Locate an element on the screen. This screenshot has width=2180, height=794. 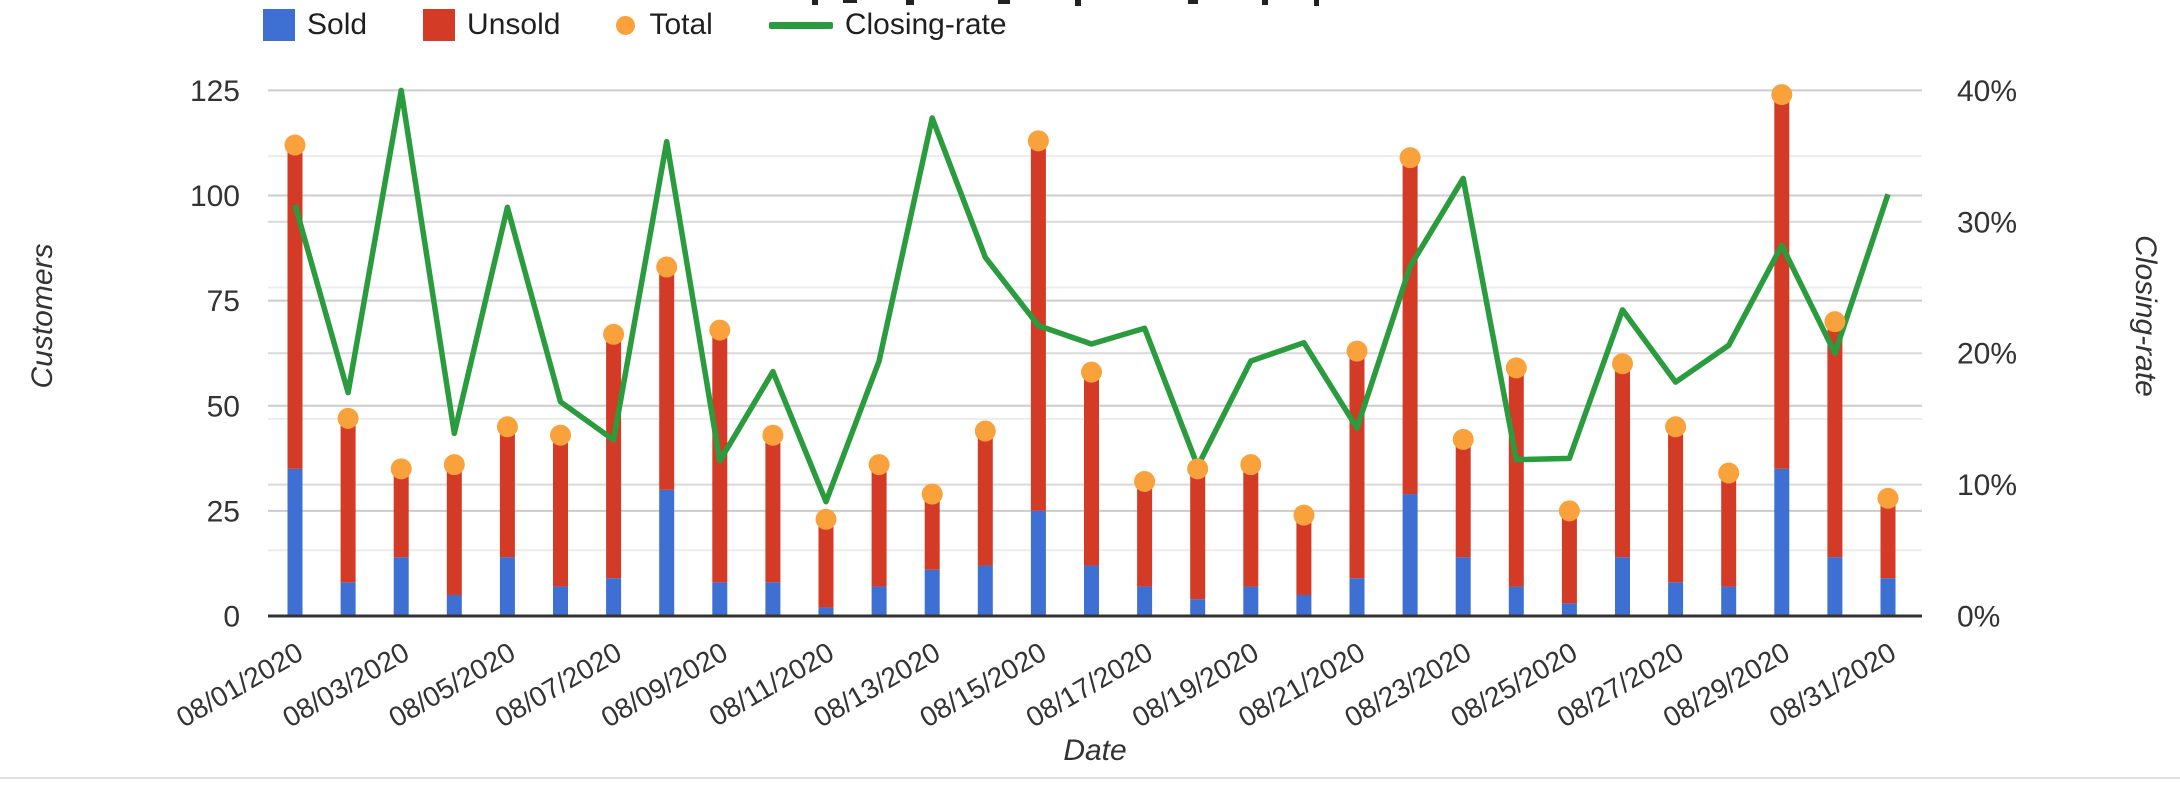
legend-item-sold: Sold is located at coordinates (315, 25).